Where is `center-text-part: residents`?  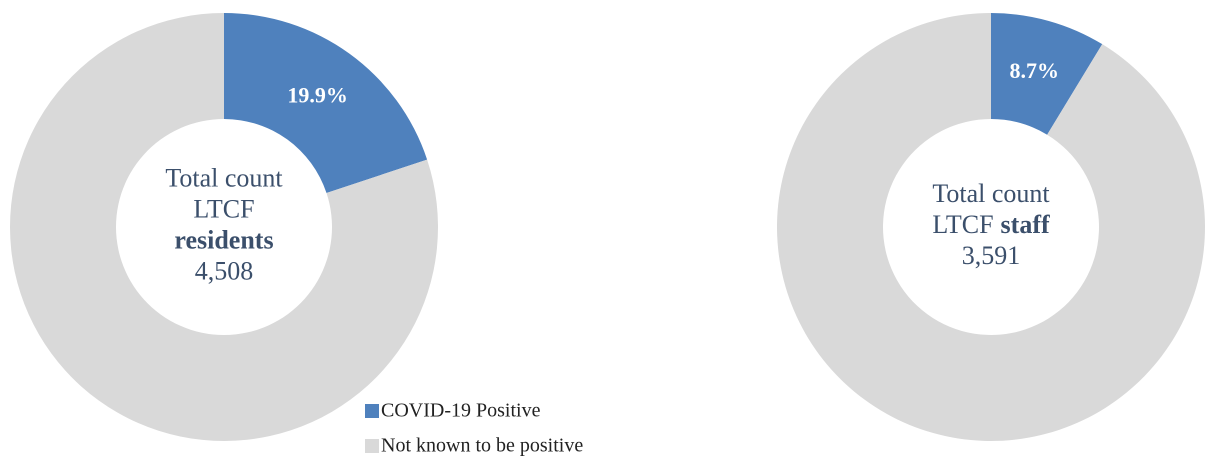
center-text-part: residents is located at coordinates (223, 239).